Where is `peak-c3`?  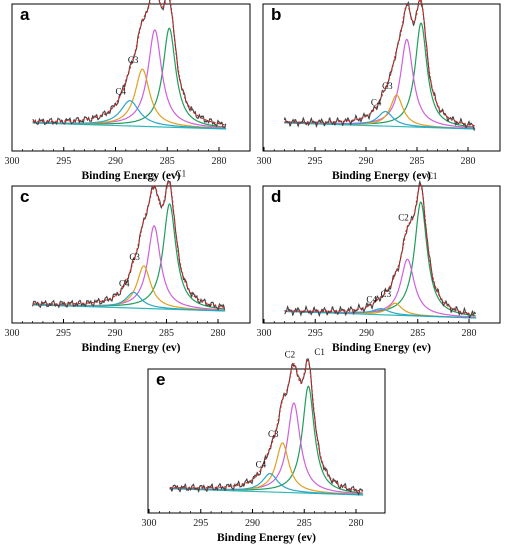
peak-c3 is located at coordinates (266, 469).